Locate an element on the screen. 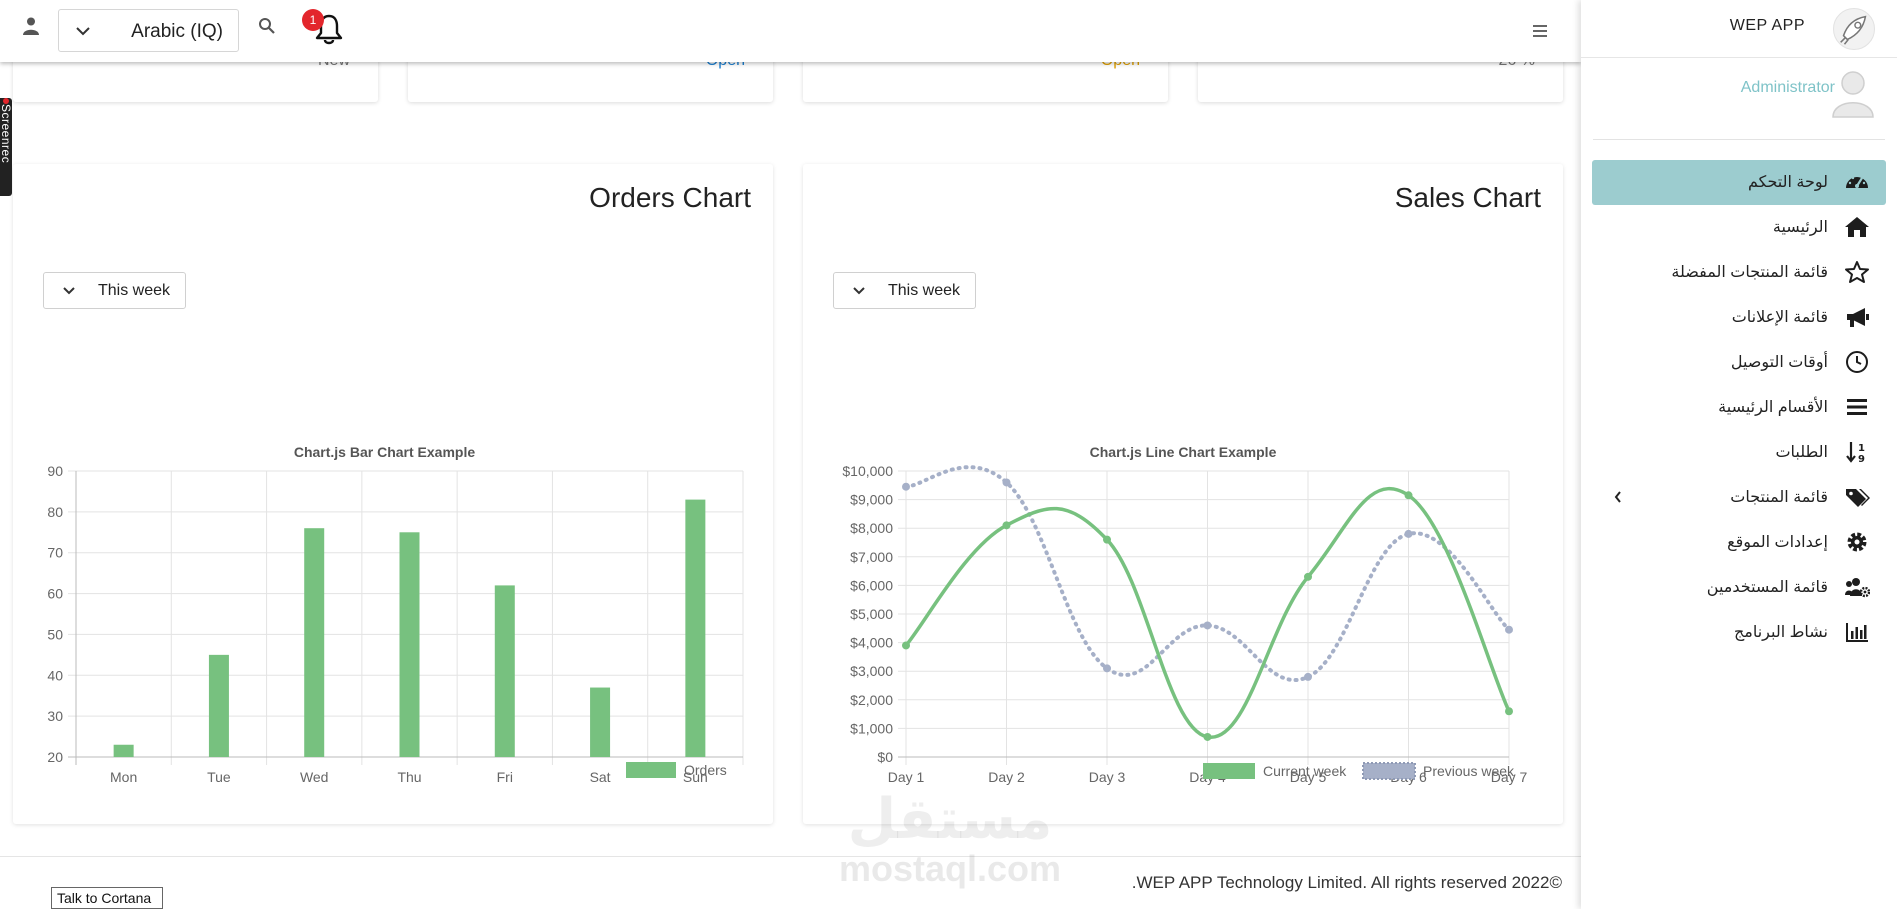 Image resolution: width=1897 pixels, height=909 pixels. sidebar-item-main-sections: الأقسام الرئيسية is located at coordinates (1739, 407).